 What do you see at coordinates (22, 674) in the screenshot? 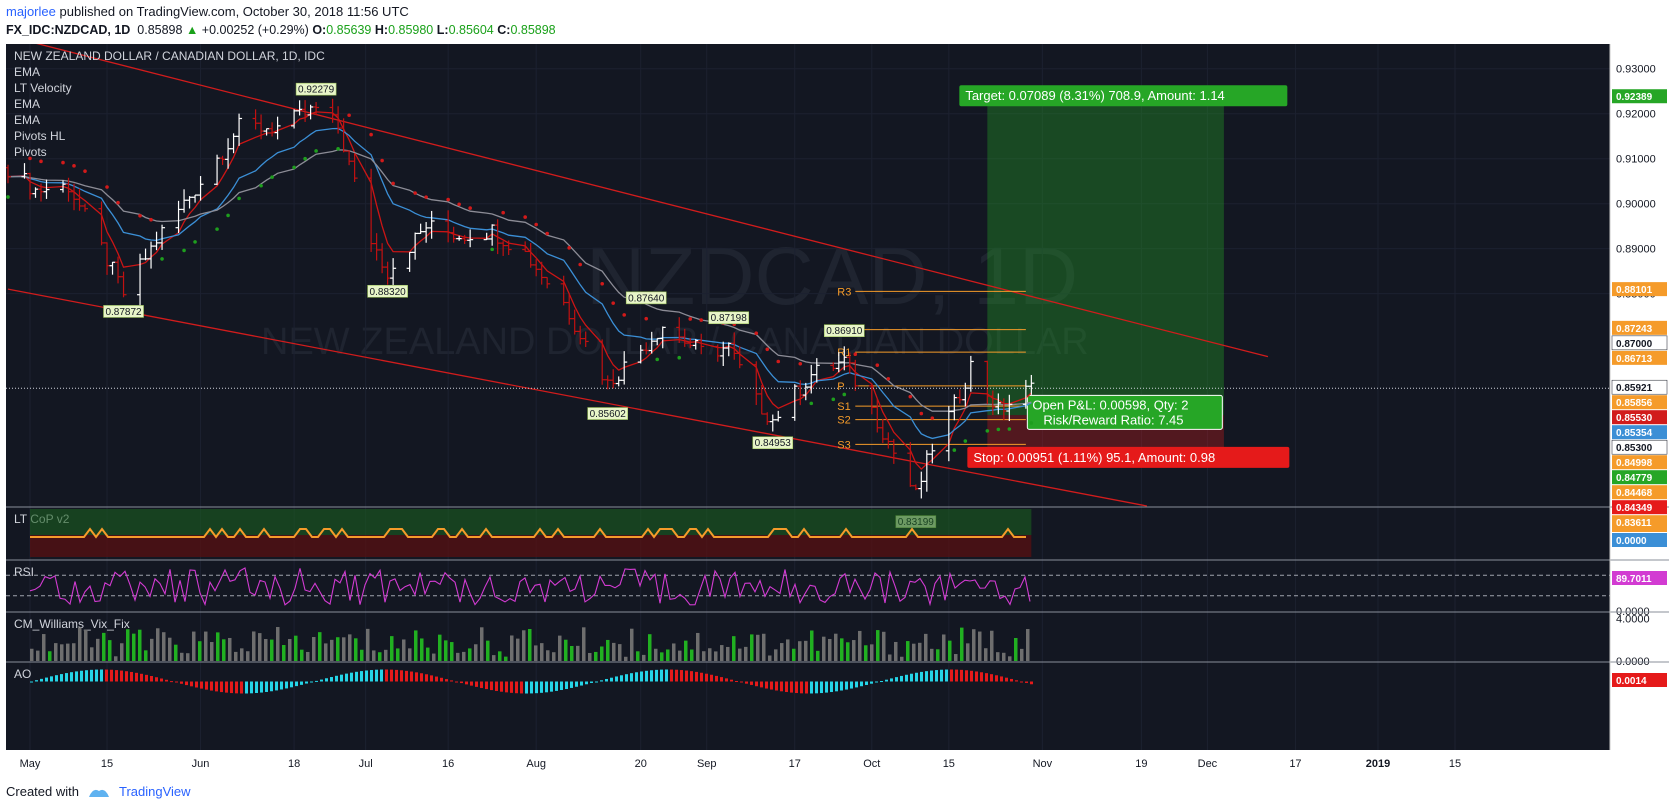
I see `pane-title: AO` at bounding box center [22, 674].